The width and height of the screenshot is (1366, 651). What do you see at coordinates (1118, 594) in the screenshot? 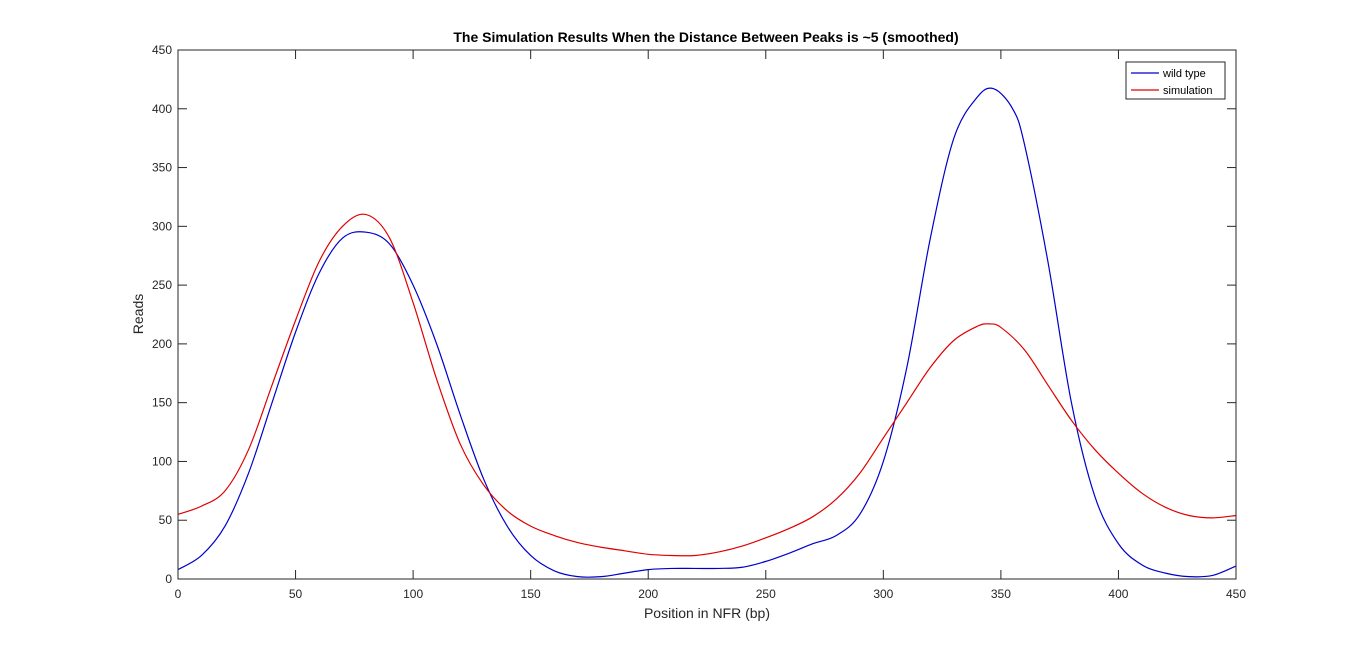
I see `x-tick-label: 400` at bounding box center [1118, 594].